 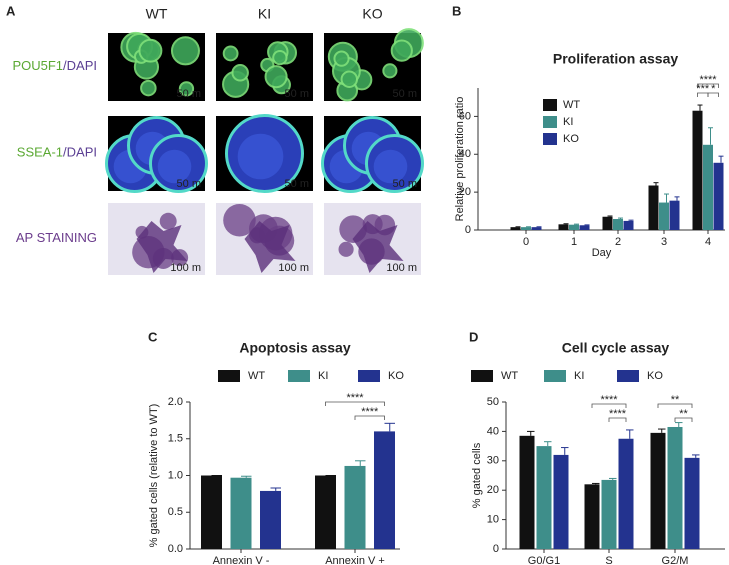 What do you see at coordinates (294, 348) in the screenshot?
I see `chart-title: Apoptosis assay` at bounding box center [294, 348].